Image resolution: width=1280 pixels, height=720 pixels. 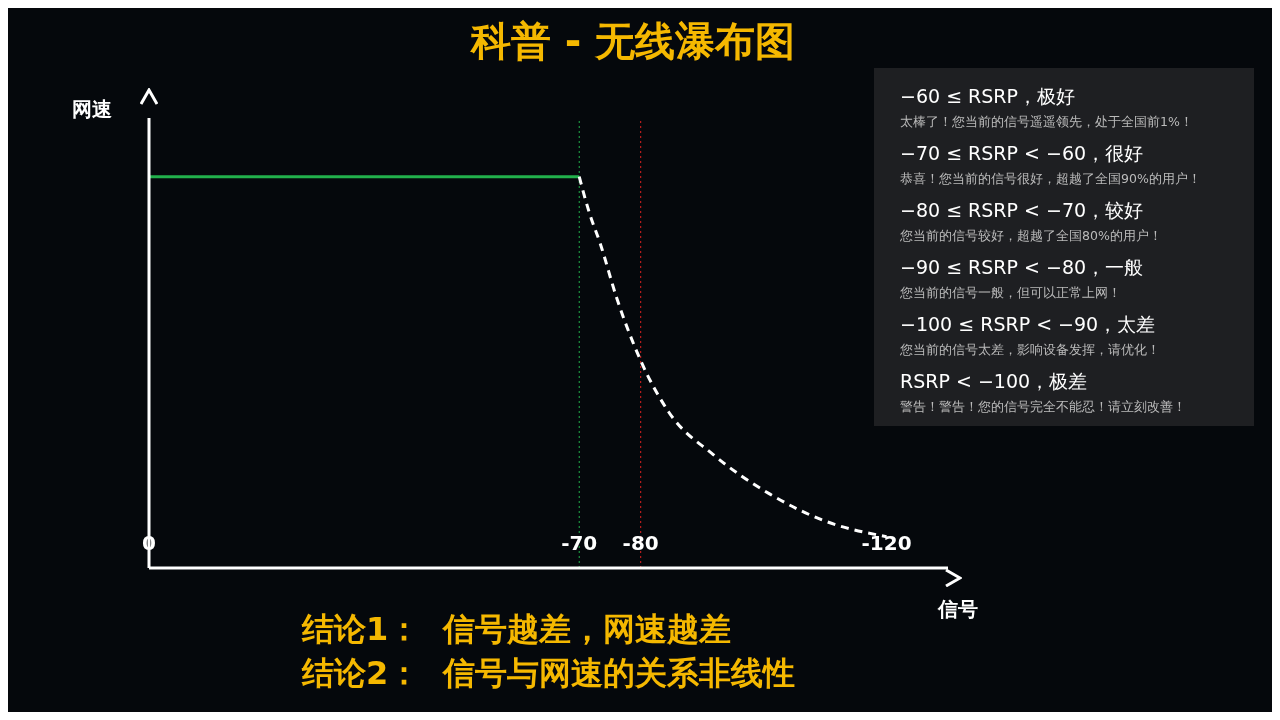 What do you see at coordinates (1022, 210) in the screenshot?
I see `annotation: −80 ≤ RSRP < −70，较好` at bounding box center [1022, 210].